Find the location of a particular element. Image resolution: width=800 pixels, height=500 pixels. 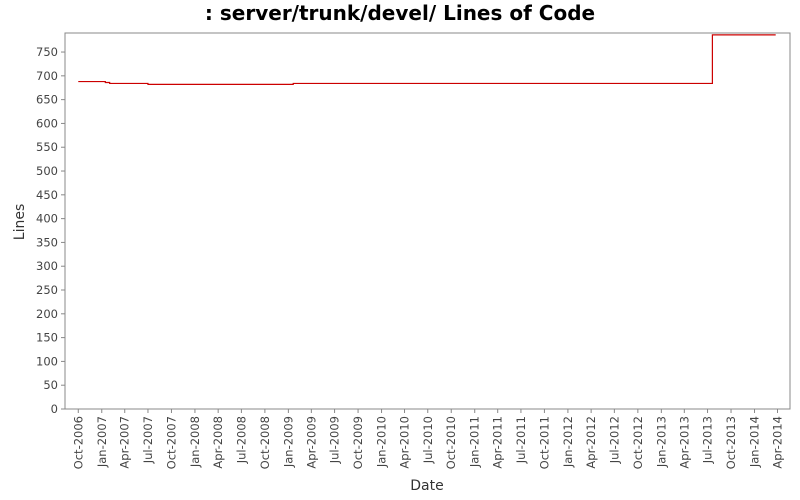

x-tick-label: Jan-2007 is located at coordinates (102, 442).